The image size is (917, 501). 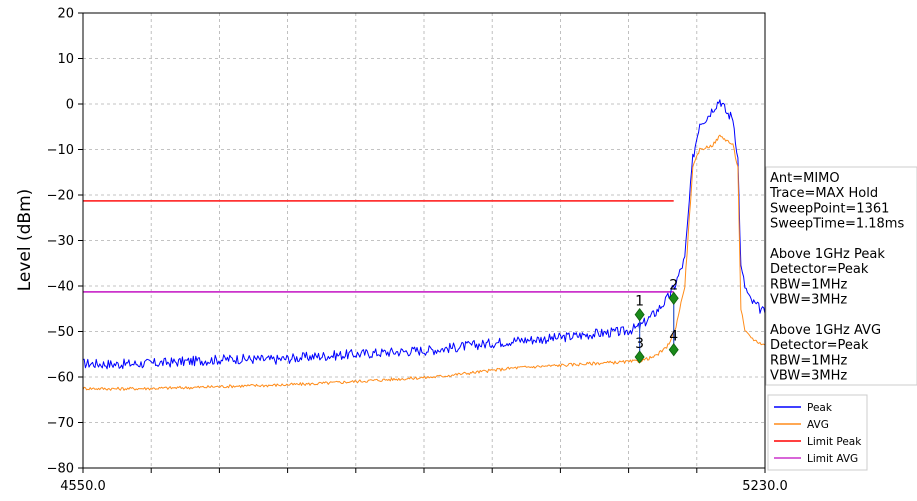 I want to click on info-line: Above 1GHz AVG, so click(x=825, y=330).